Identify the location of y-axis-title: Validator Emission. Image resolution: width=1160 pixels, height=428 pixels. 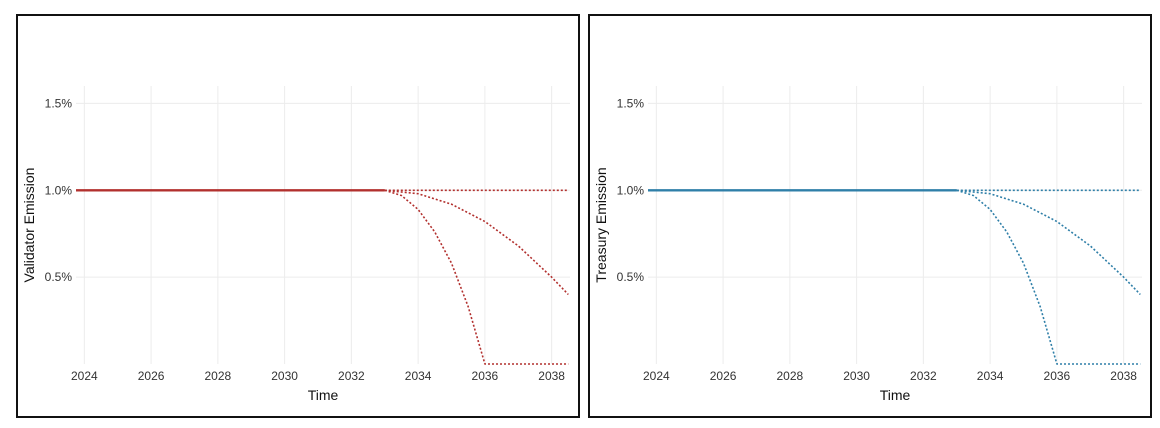
(29, 225).